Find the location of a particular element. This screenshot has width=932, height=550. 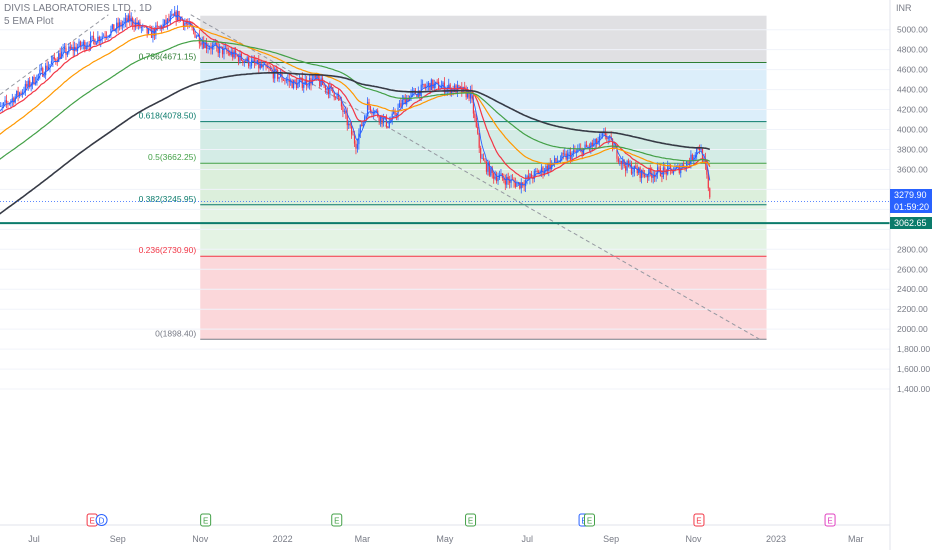

upper-trendline is located at coordinates (54, 54).